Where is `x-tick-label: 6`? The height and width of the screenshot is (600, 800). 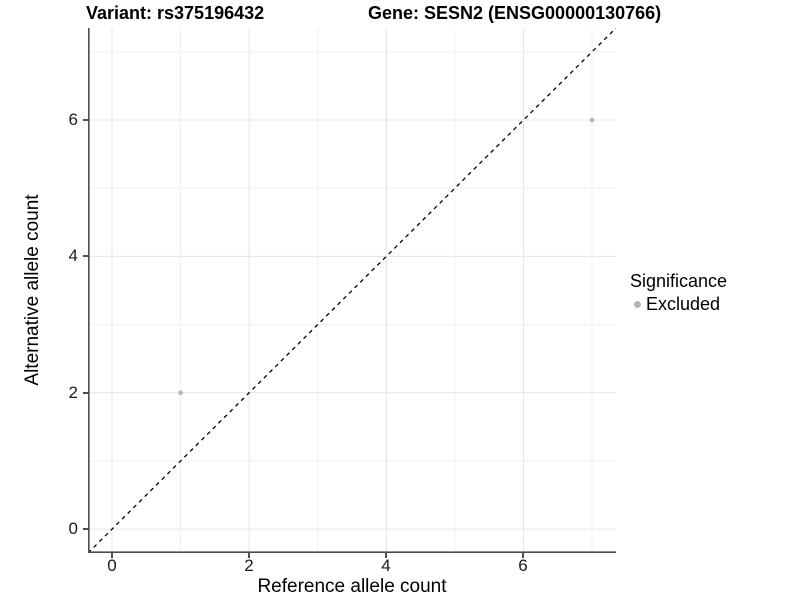
x-tick-label: 6 is located at coordinates (523, 565).